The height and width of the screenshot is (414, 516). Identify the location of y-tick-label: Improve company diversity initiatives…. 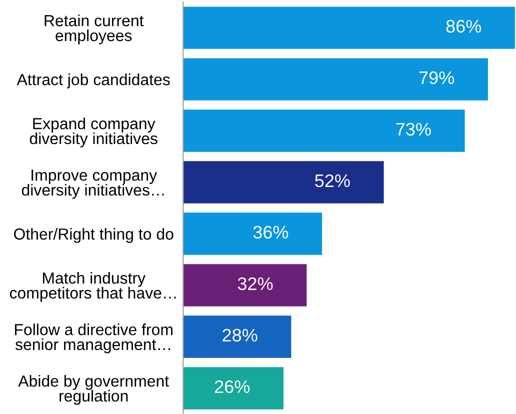
(93, 184).